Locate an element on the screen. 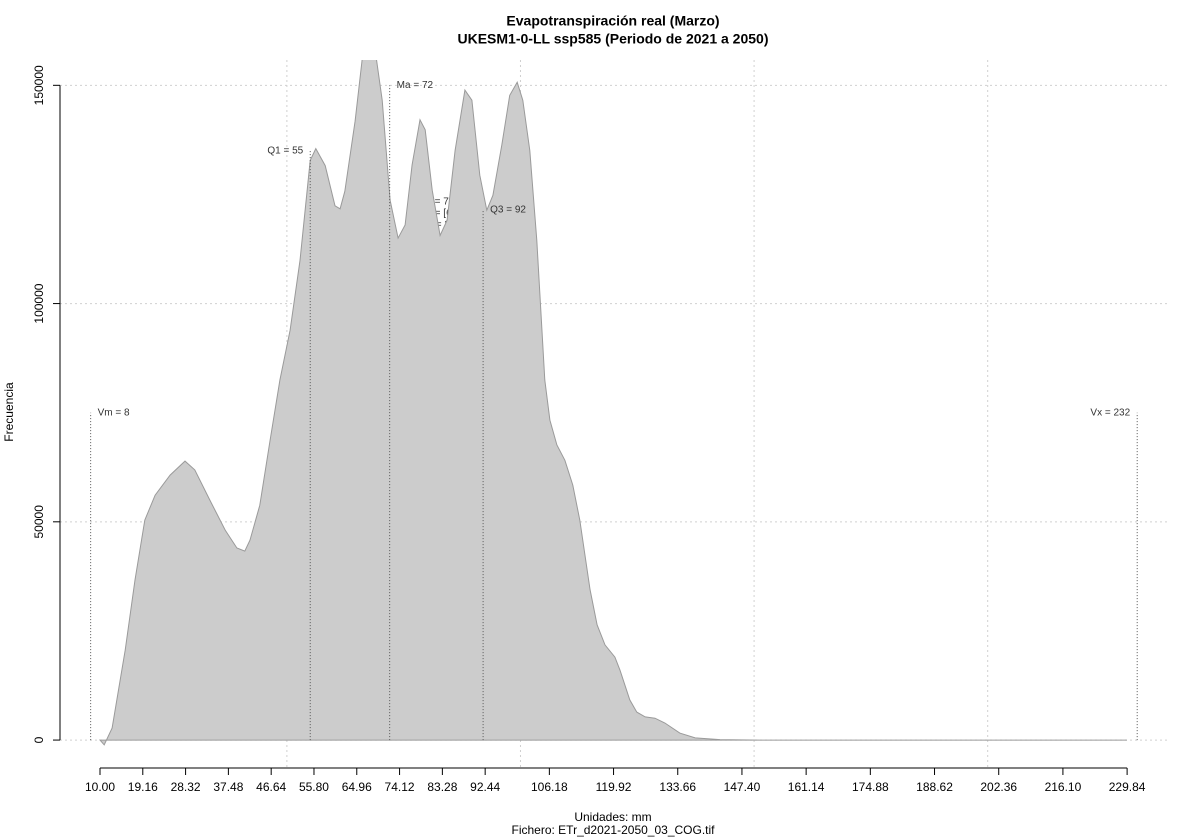 This screenshot has height=840, width=1200. x-tick-label: 83.28 is located at coordinates (442, 787).